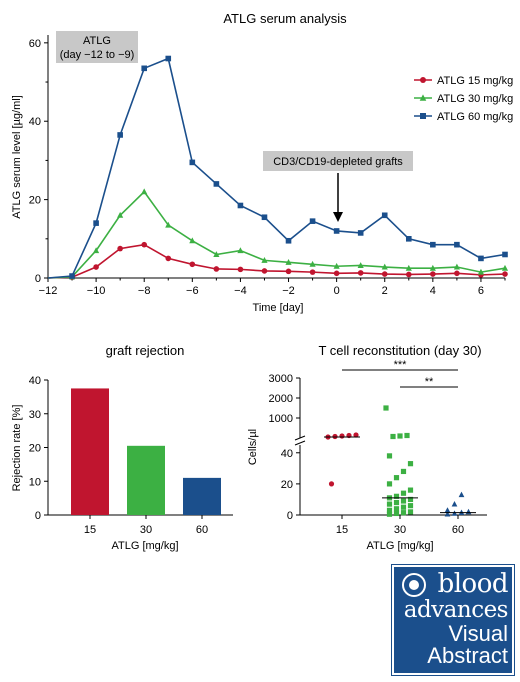  I want to click on top-x-tick-label: −6, so click(192, 291).